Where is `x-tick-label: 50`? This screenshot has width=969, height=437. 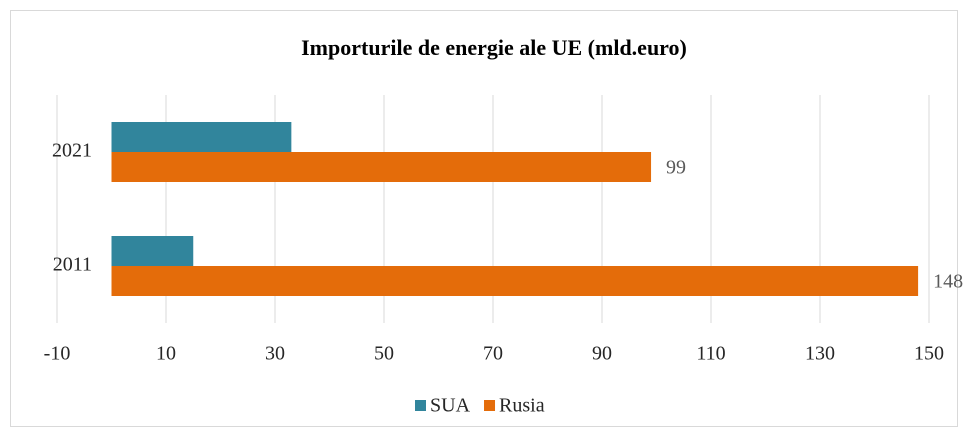 x-tick-label: 50 is located at coordinates (384, 354).